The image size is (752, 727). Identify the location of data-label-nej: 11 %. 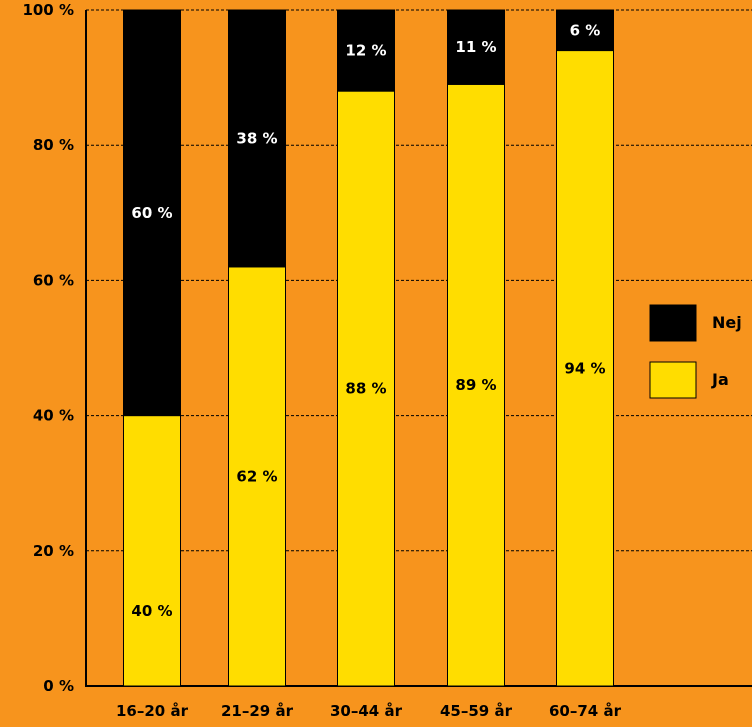
(475, 47).